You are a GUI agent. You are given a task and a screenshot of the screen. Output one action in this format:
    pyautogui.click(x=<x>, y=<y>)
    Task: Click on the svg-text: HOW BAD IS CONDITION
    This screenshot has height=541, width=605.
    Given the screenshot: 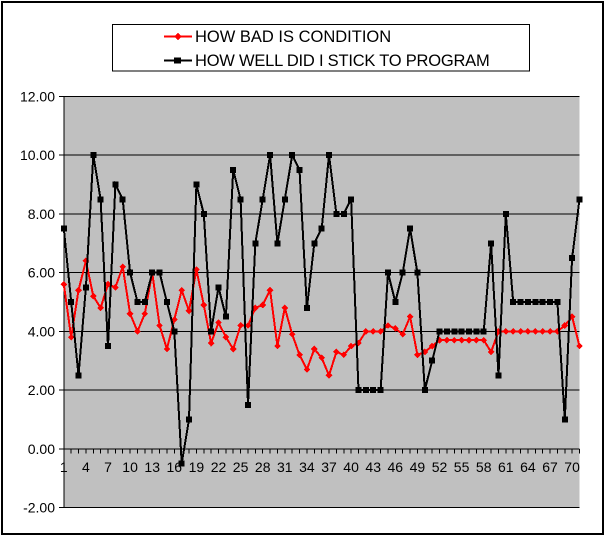 What is the action you would take?
    pyautogui.click(x=293, y=37)
    